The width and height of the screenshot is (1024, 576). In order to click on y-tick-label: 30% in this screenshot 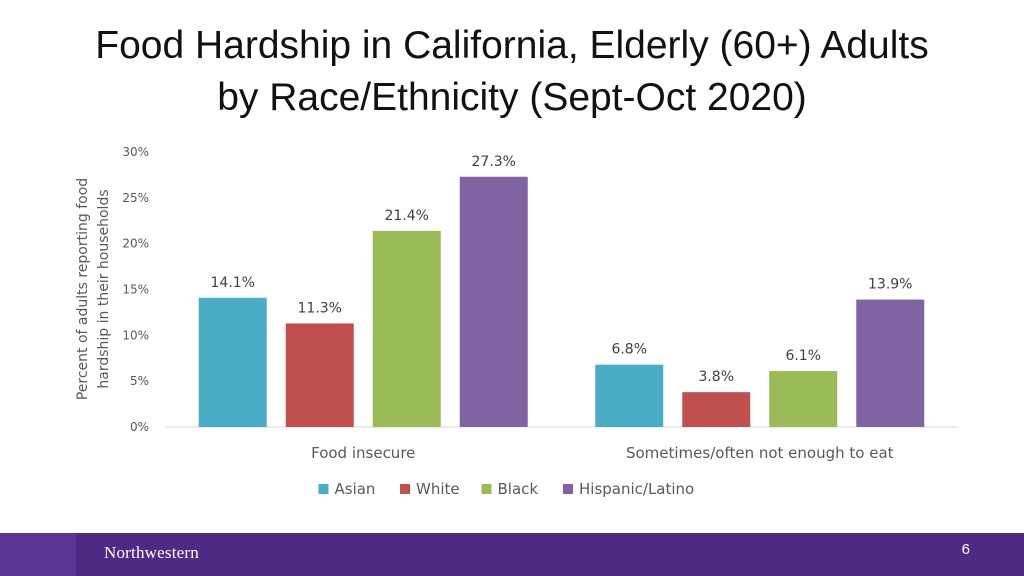, I will do `click(135, 152)`.